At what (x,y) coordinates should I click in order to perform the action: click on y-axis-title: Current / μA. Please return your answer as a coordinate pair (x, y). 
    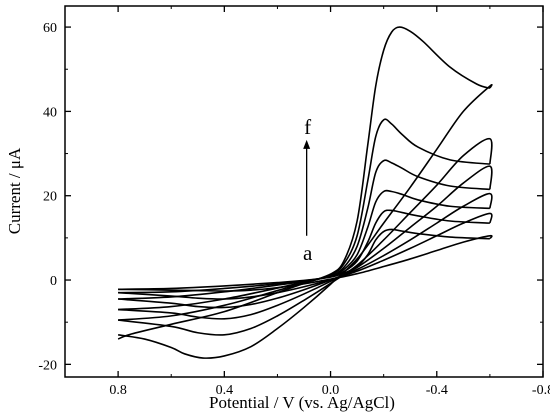
    Looking at the image, I should click on (14, 190).